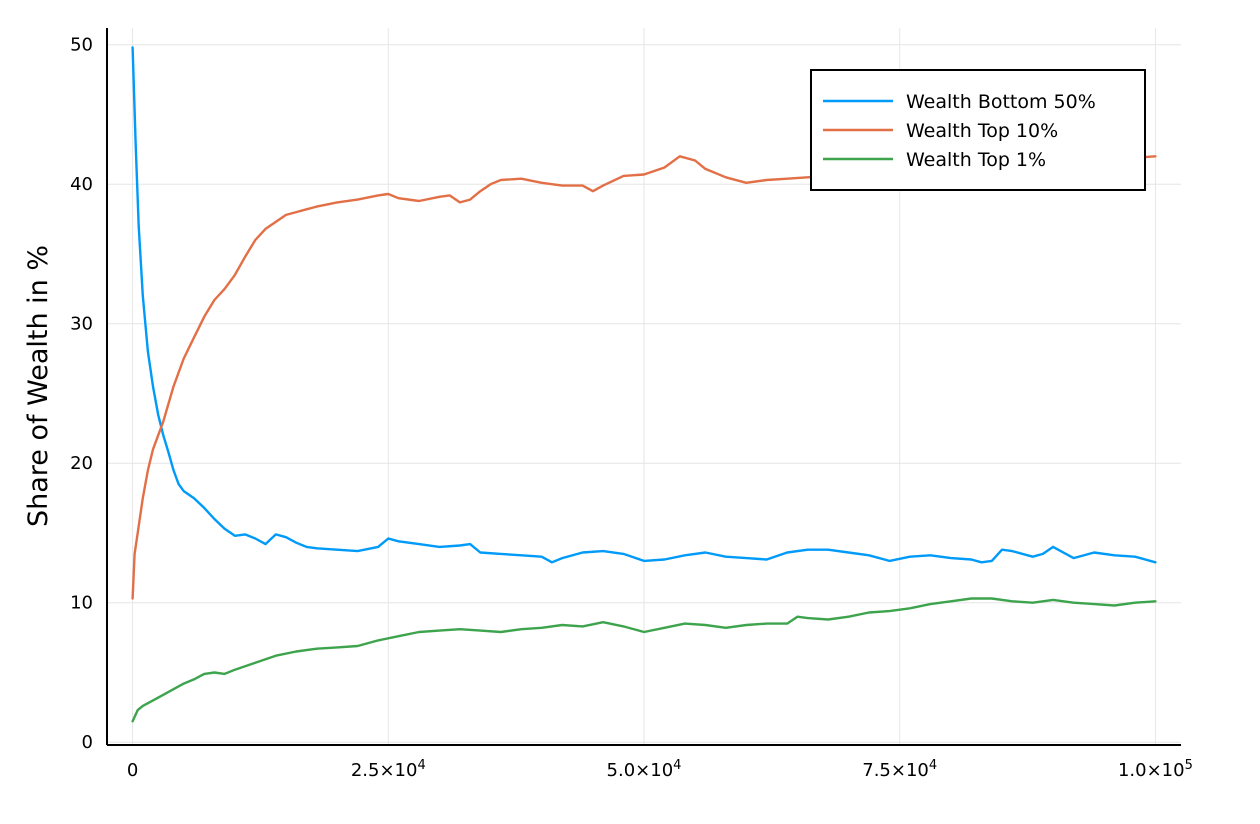  I want to click on y-tick-label: 40, so click(81, 184).